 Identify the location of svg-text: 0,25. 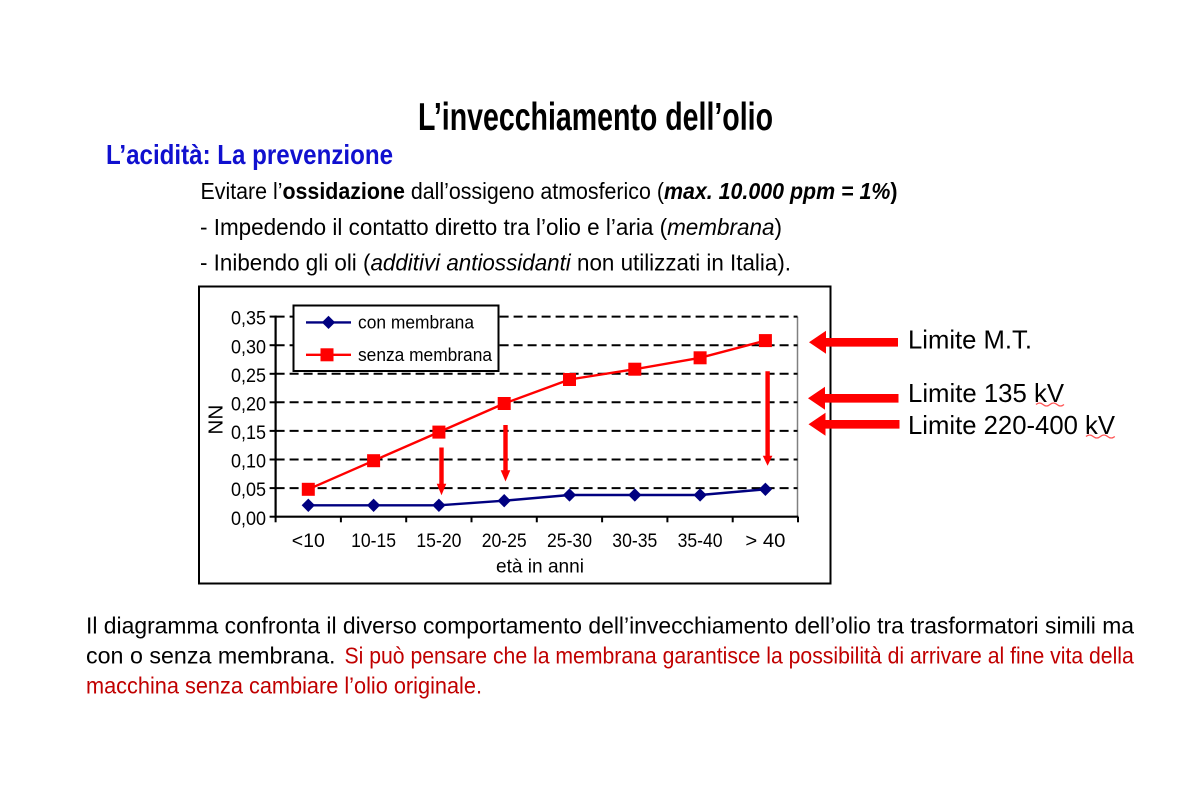
(248, 376).